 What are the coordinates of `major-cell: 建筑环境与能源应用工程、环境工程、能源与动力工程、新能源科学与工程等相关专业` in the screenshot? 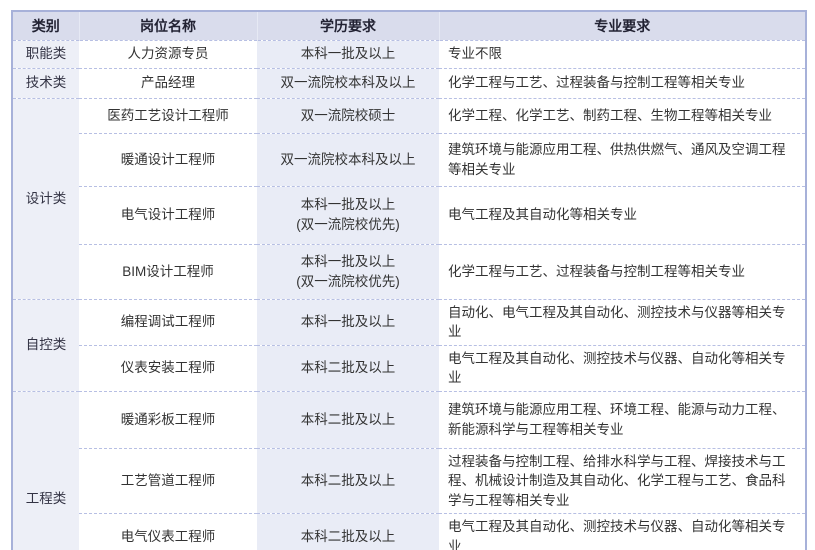 It's located at (622, 419).